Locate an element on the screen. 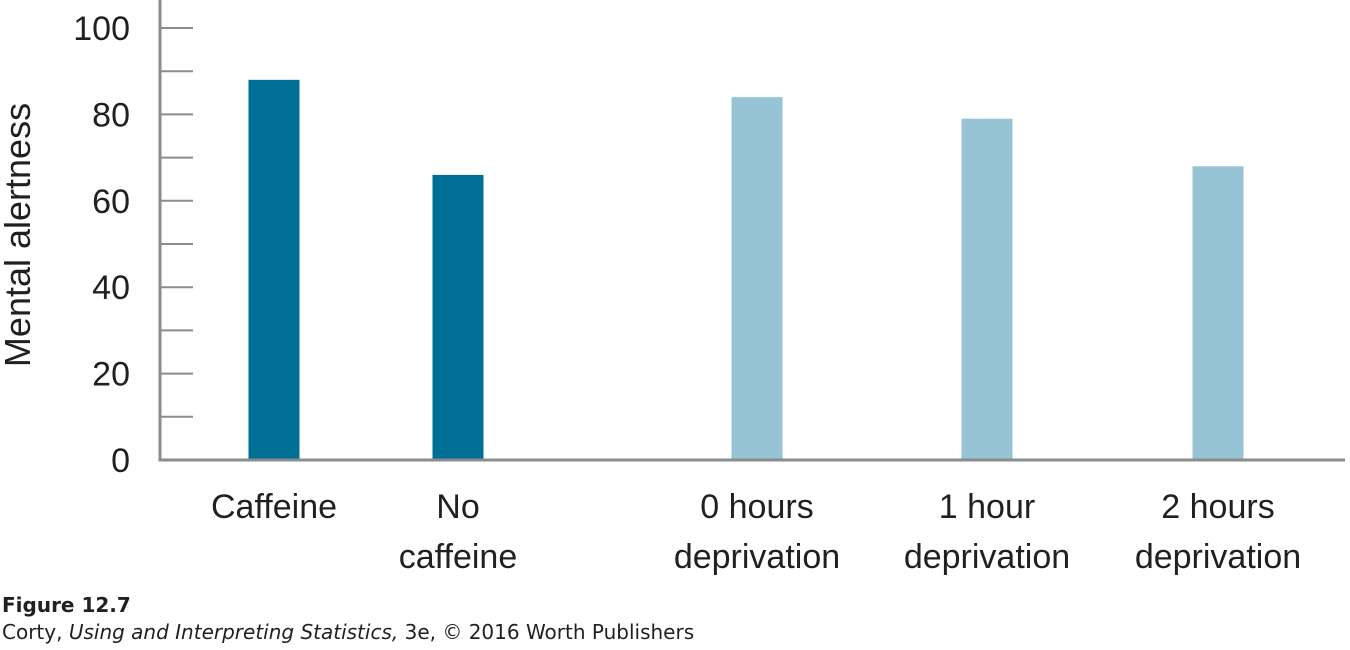  y-tick-label: 20 is located at coordinates (111, 375).